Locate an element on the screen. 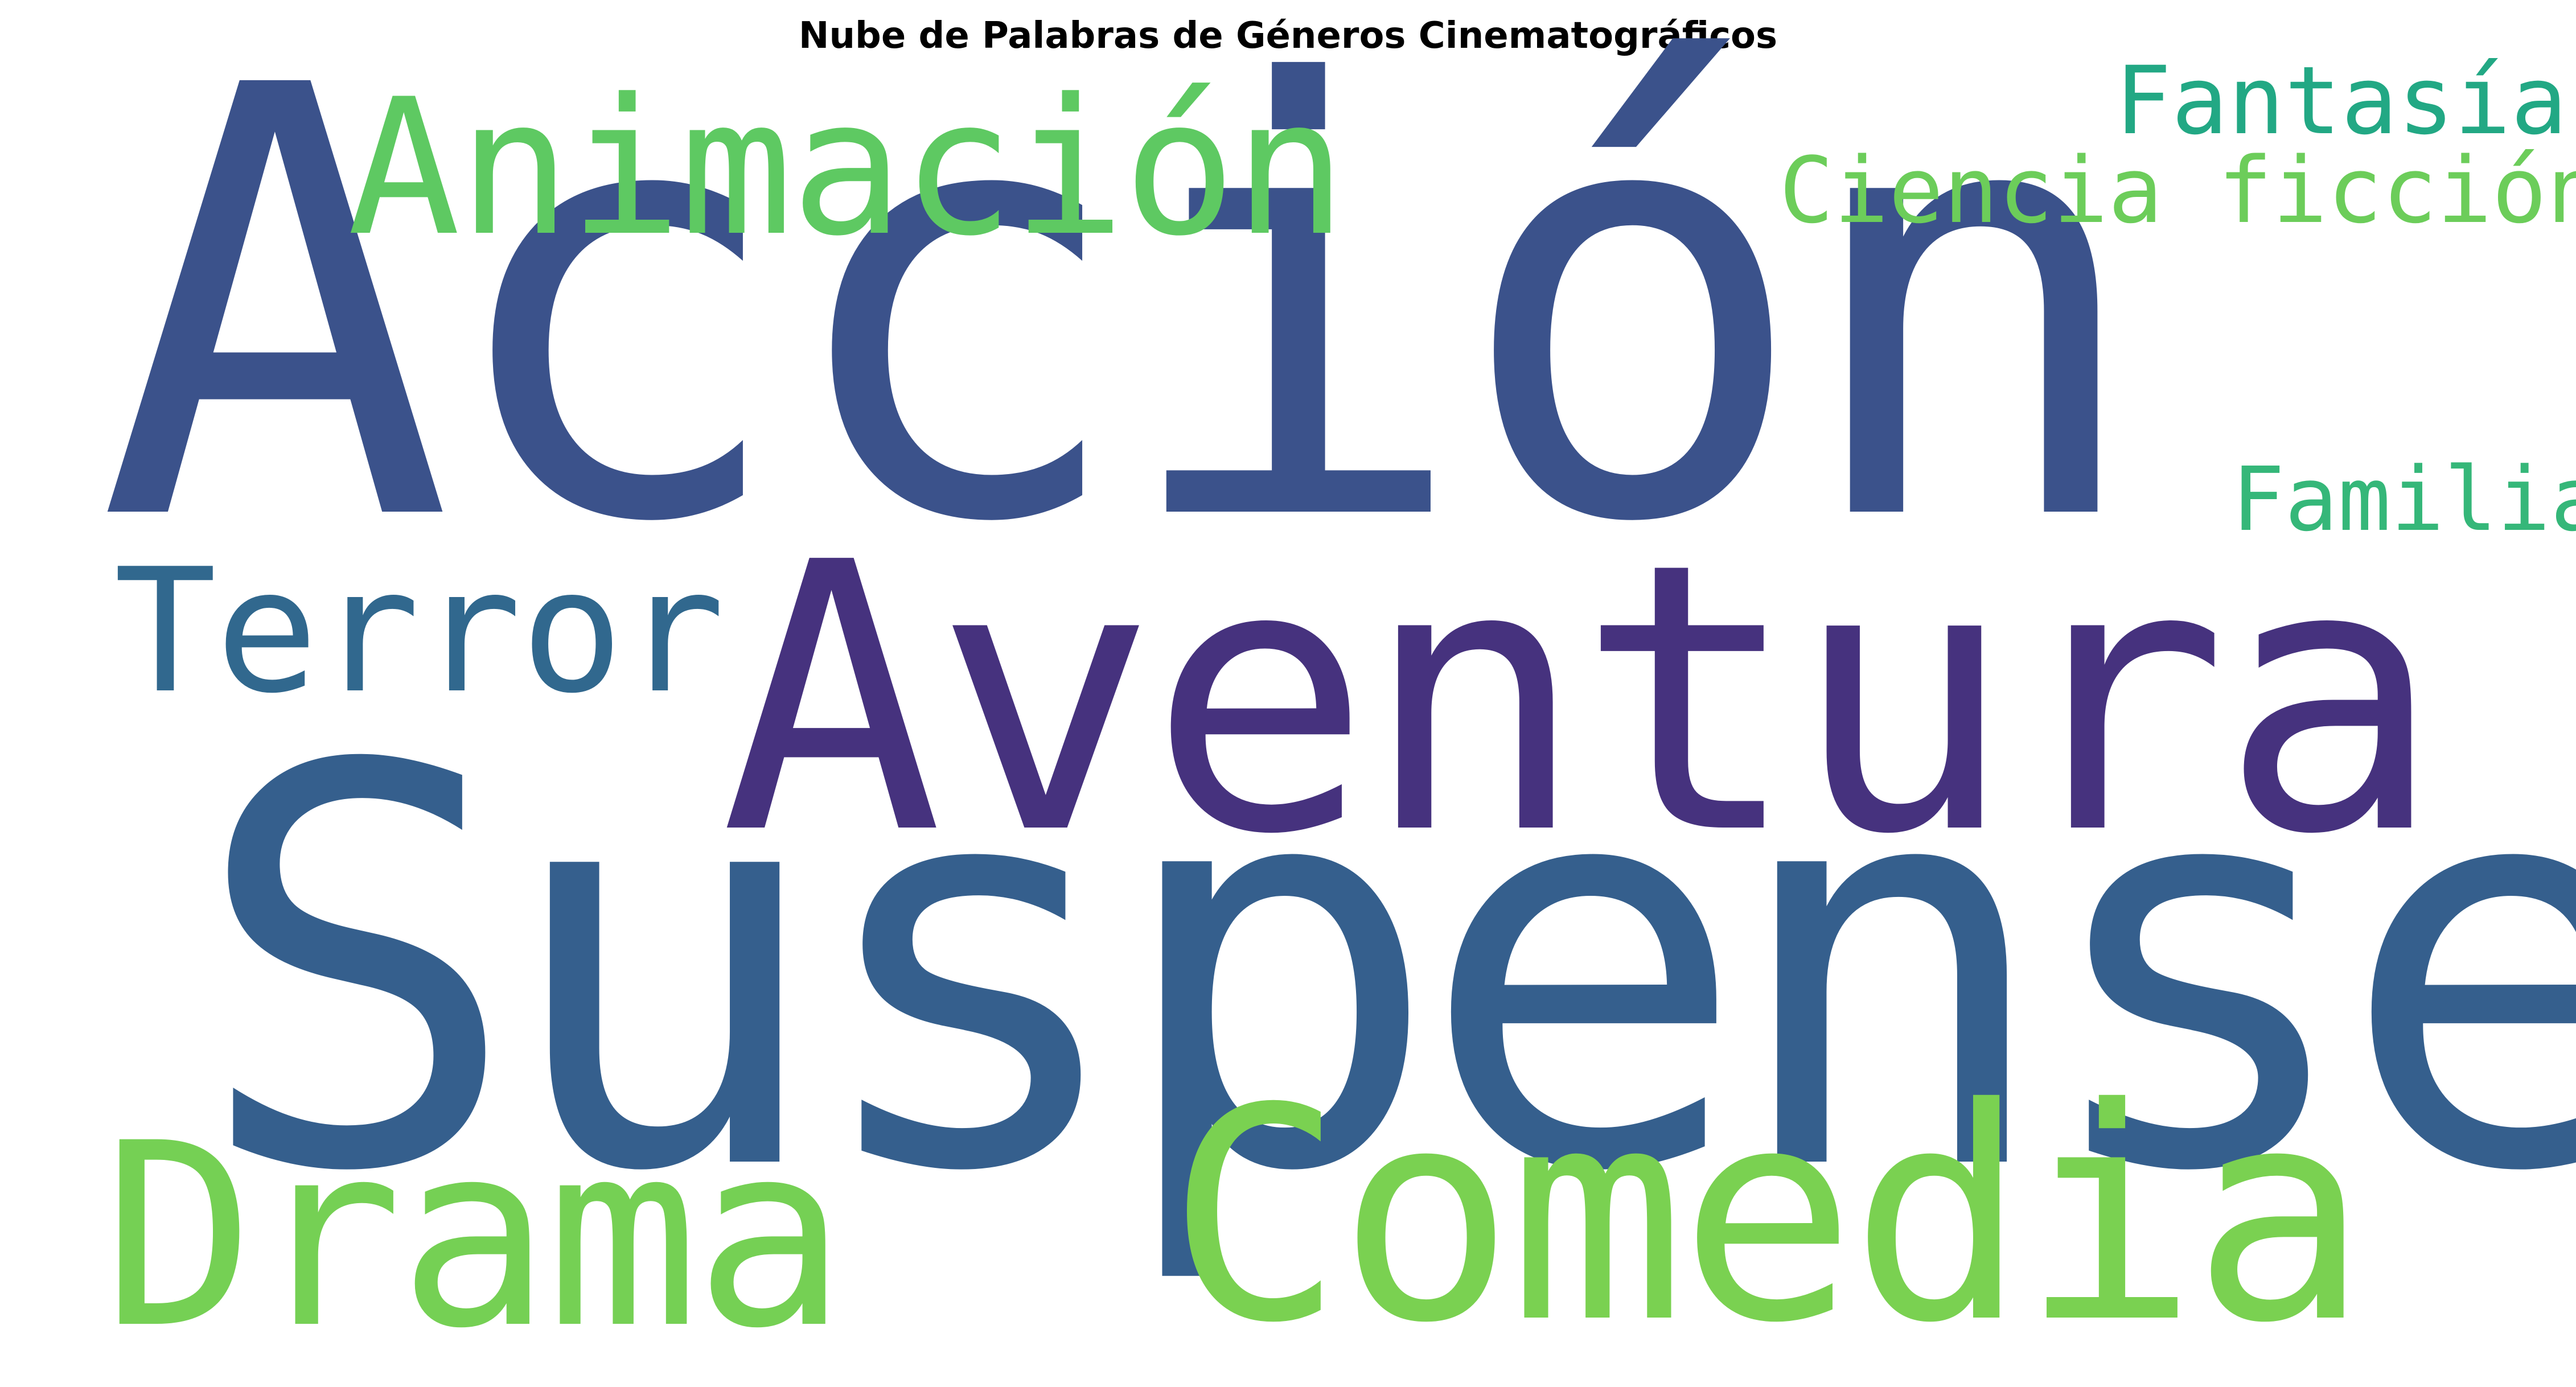  word-fantasia: Fantasía is located at coordinates (2341, 100).